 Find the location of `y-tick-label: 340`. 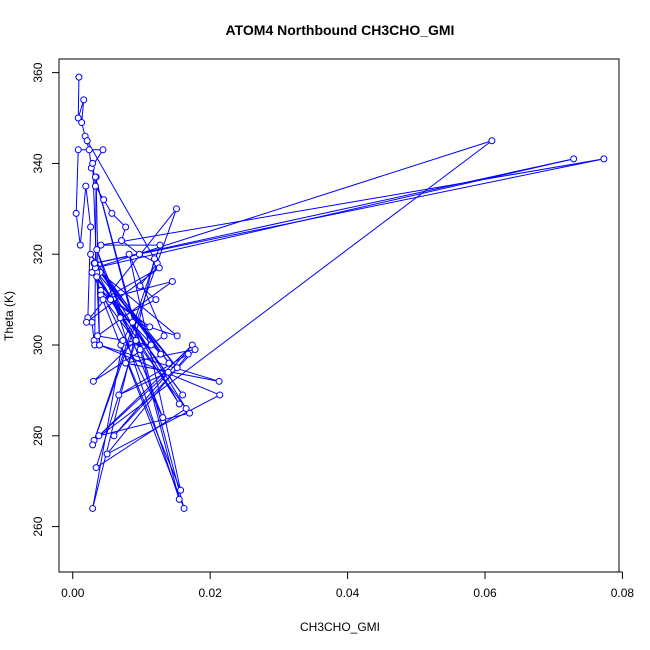

y-tick-label: 340 is located at coordinates (38, 163).